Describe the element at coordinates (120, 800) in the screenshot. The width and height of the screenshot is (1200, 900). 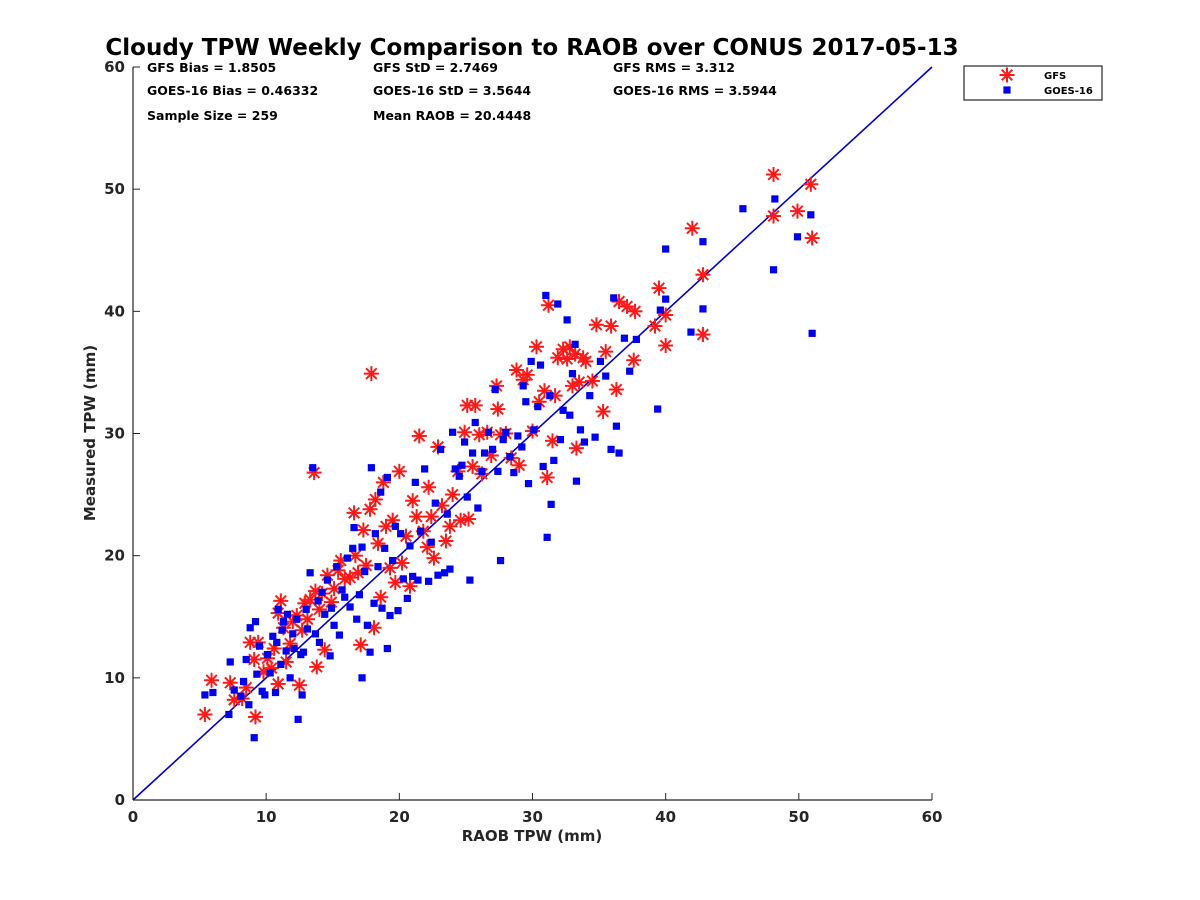
I see `y-tick-label: 0` at that location.